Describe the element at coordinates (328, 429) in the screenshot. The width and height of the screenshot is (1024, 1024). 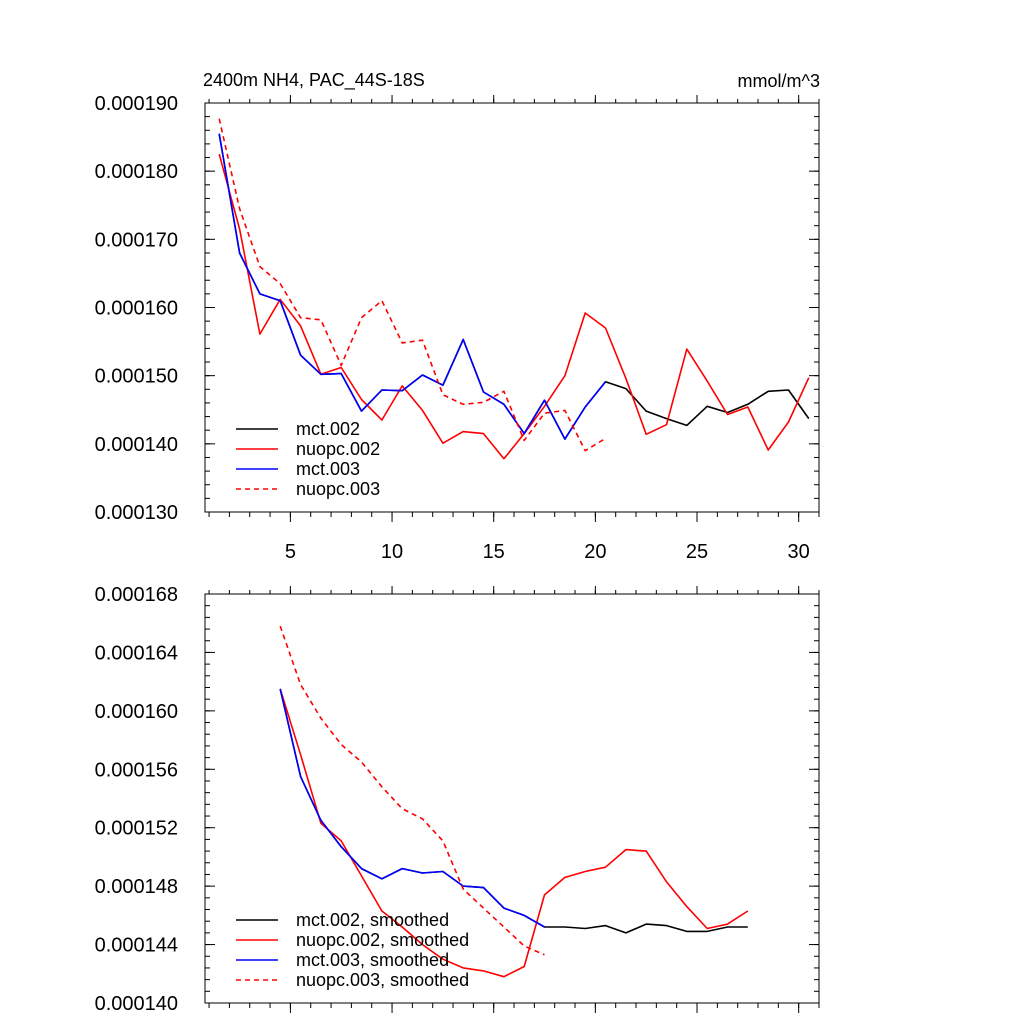
I see `legend-label: mct.002` at that location.